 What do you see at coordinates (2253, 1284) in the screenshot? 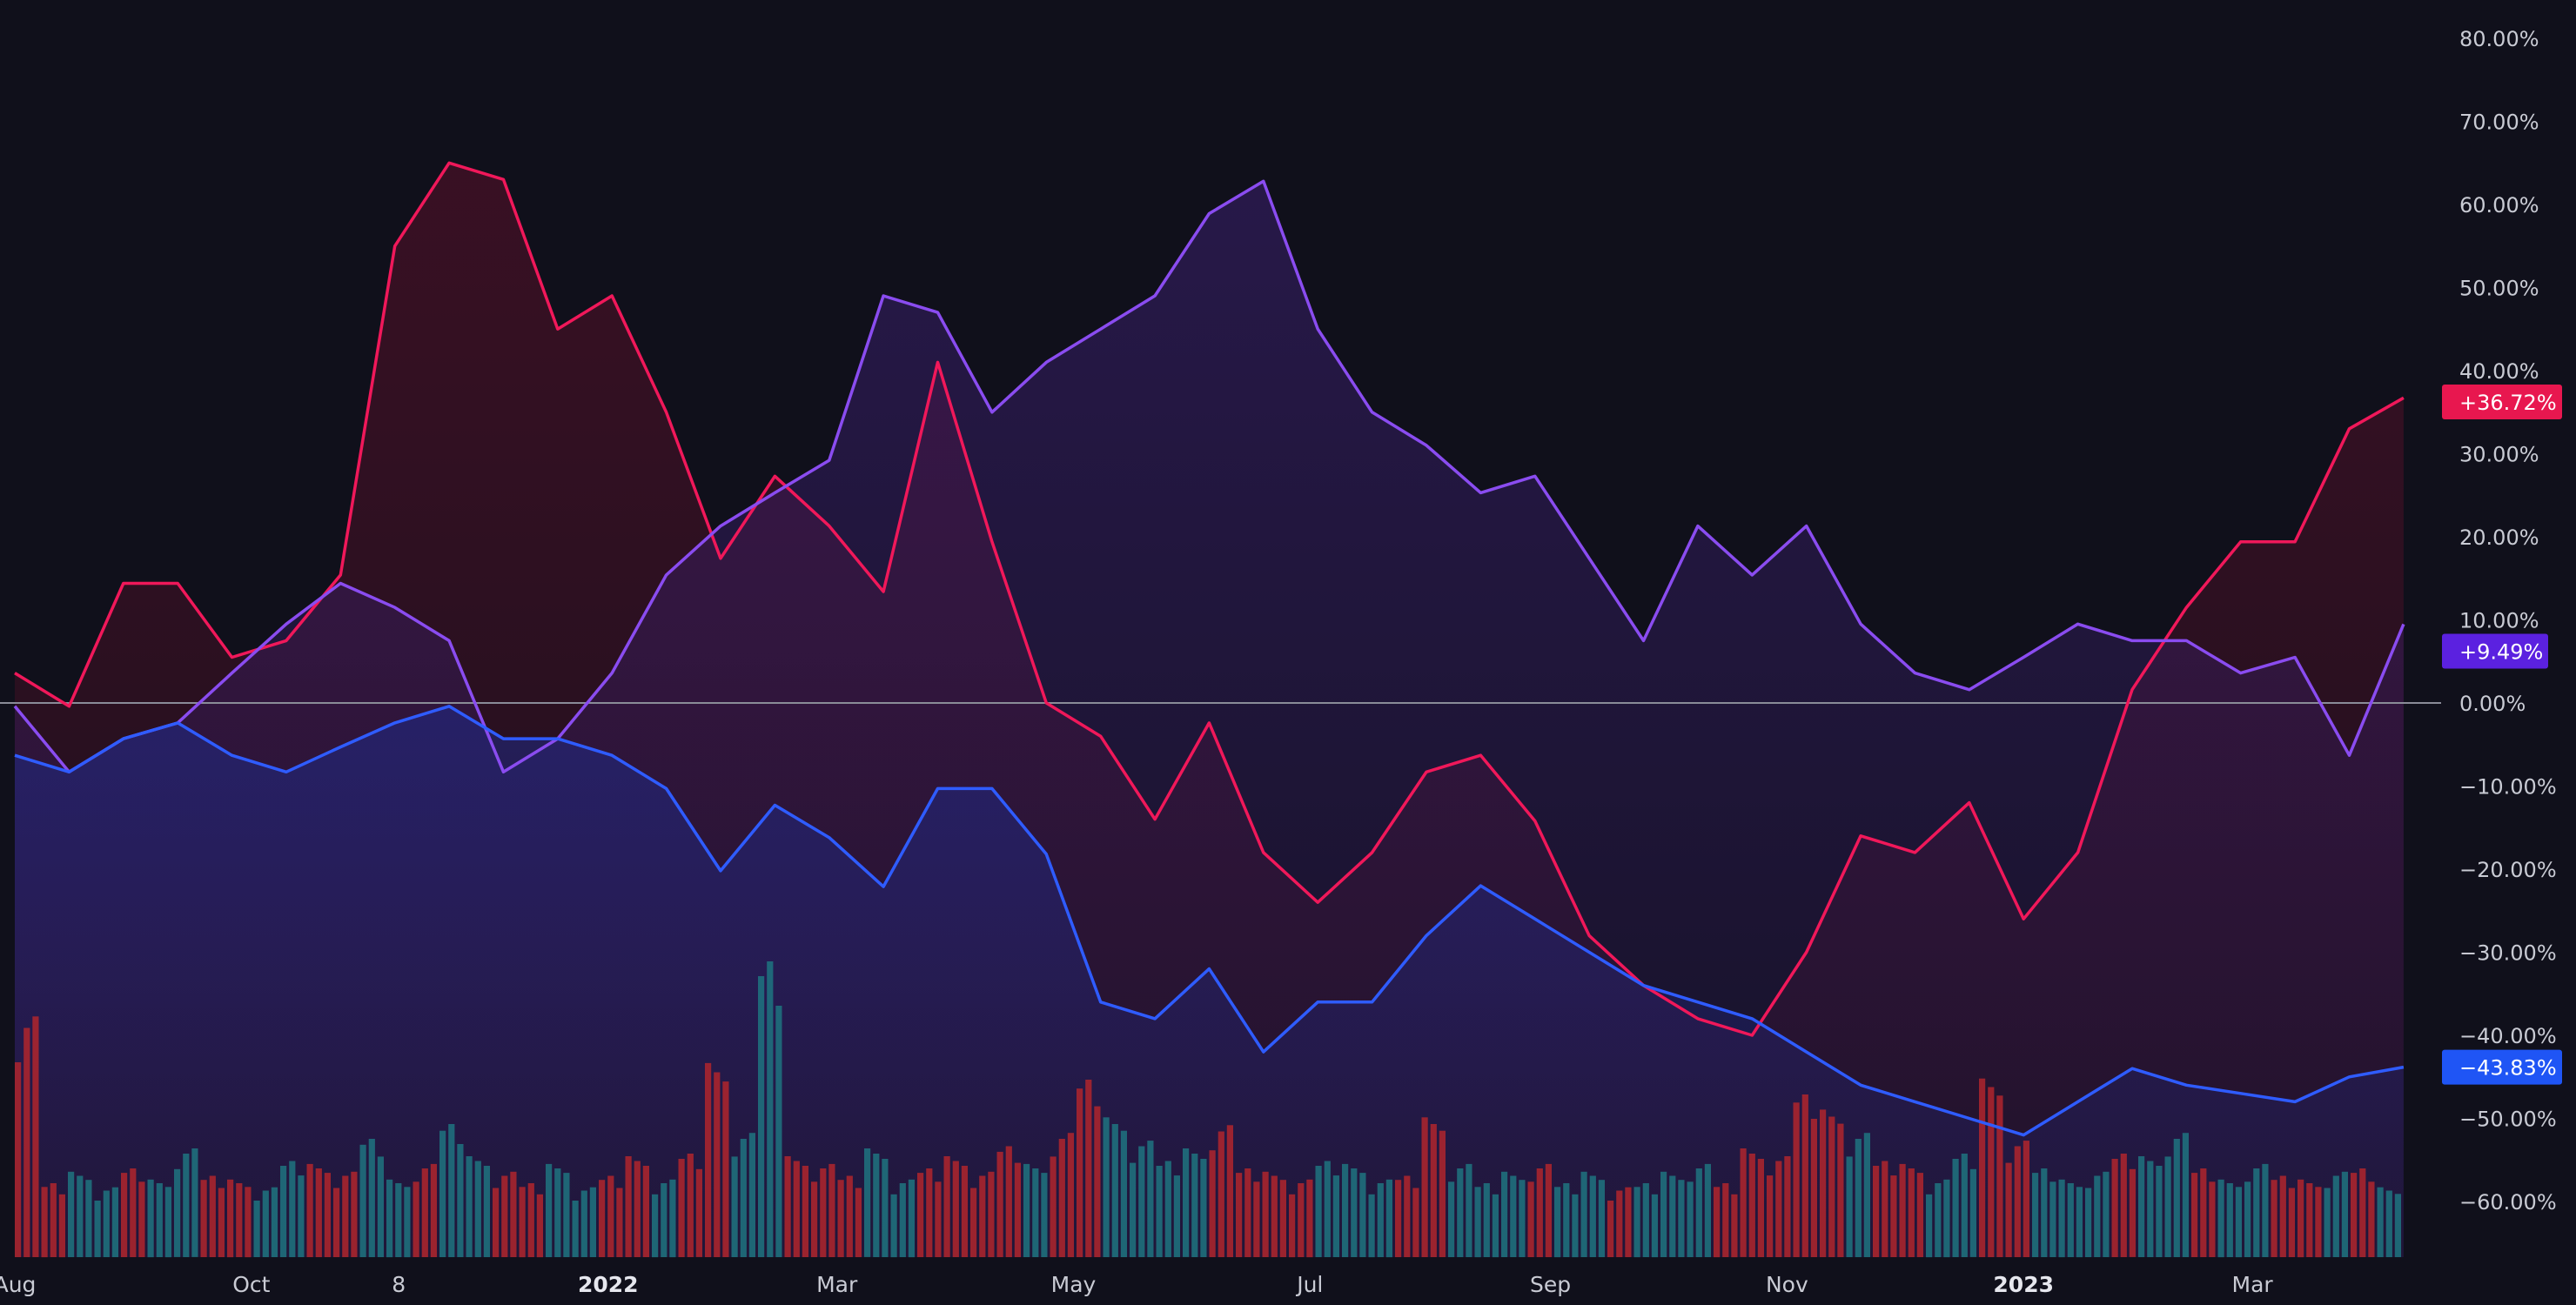
I see `x-tick-label: Mar` at bounding box center [2253, 1284].